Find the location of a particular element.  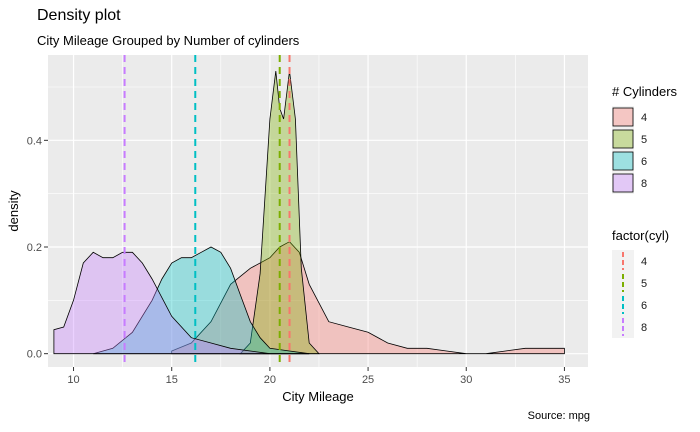

legend-title: factor(cyl) is located at coordinates (640, 235).